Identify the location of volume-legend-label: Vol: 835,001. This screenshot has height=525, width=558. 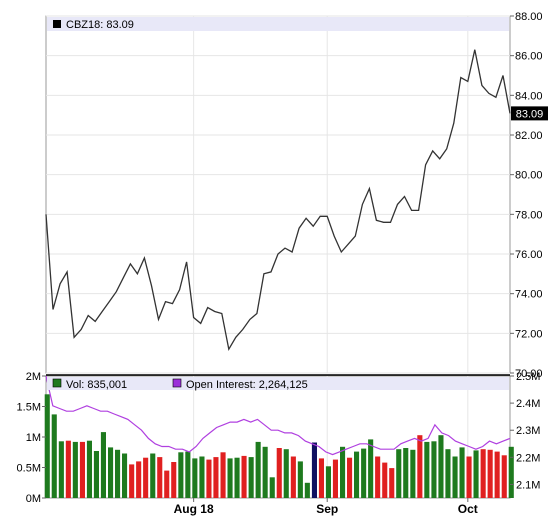
(96, 385).